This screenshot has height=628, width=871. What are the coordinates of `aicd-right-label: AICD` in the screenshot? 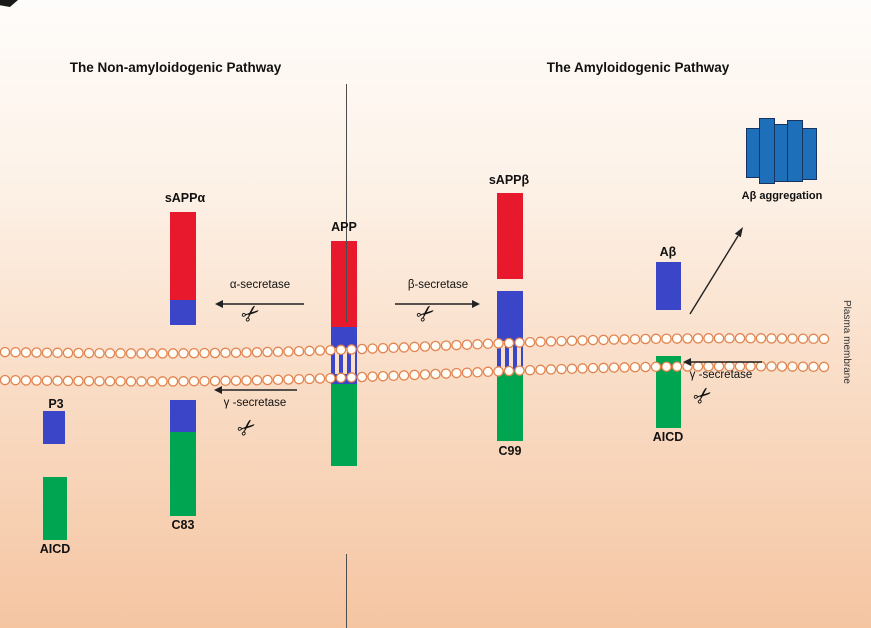 It's located at (668, 437).